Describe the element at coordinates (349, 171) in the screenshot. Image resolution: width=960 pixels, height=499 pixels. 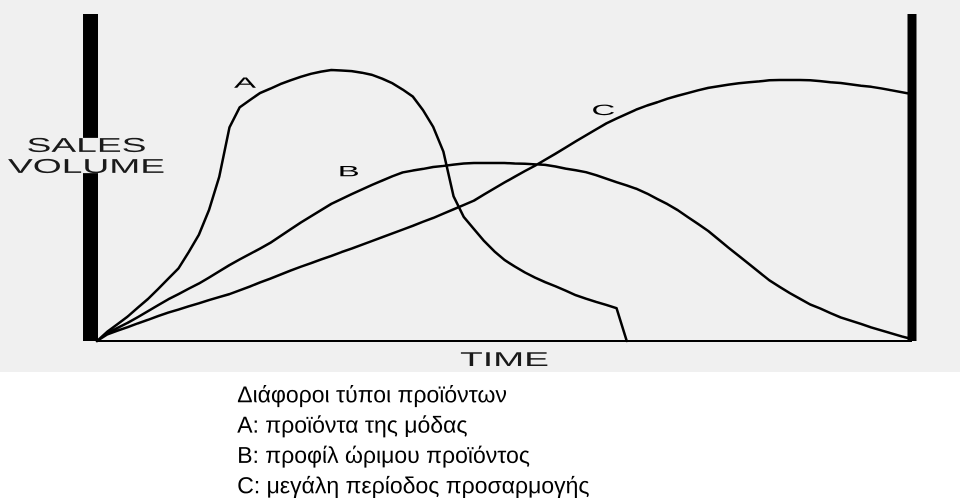
I see `series-label: B` at that location.